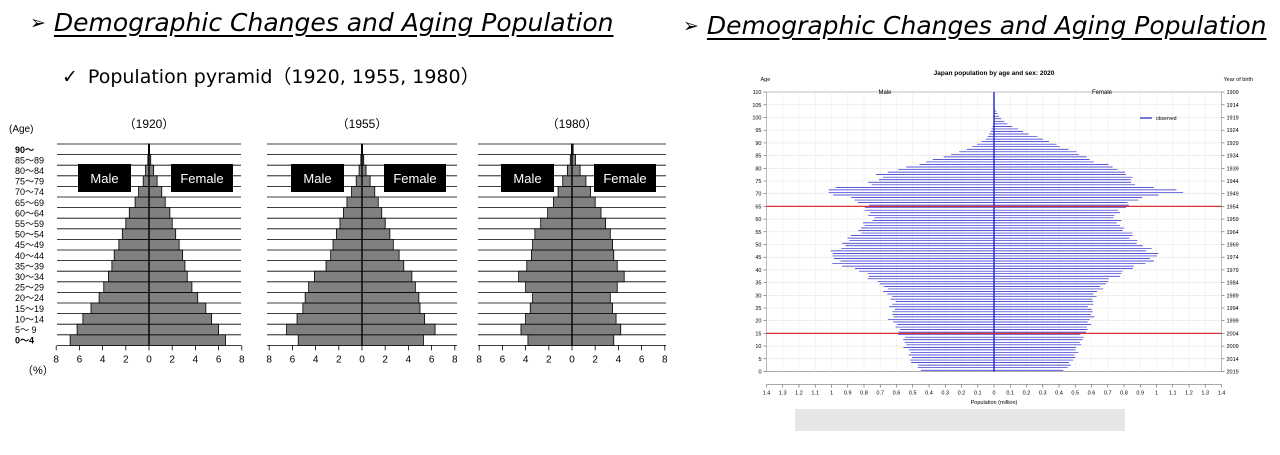  I want to click on birth-year-tick-label: 1994, so click(1233, 309).